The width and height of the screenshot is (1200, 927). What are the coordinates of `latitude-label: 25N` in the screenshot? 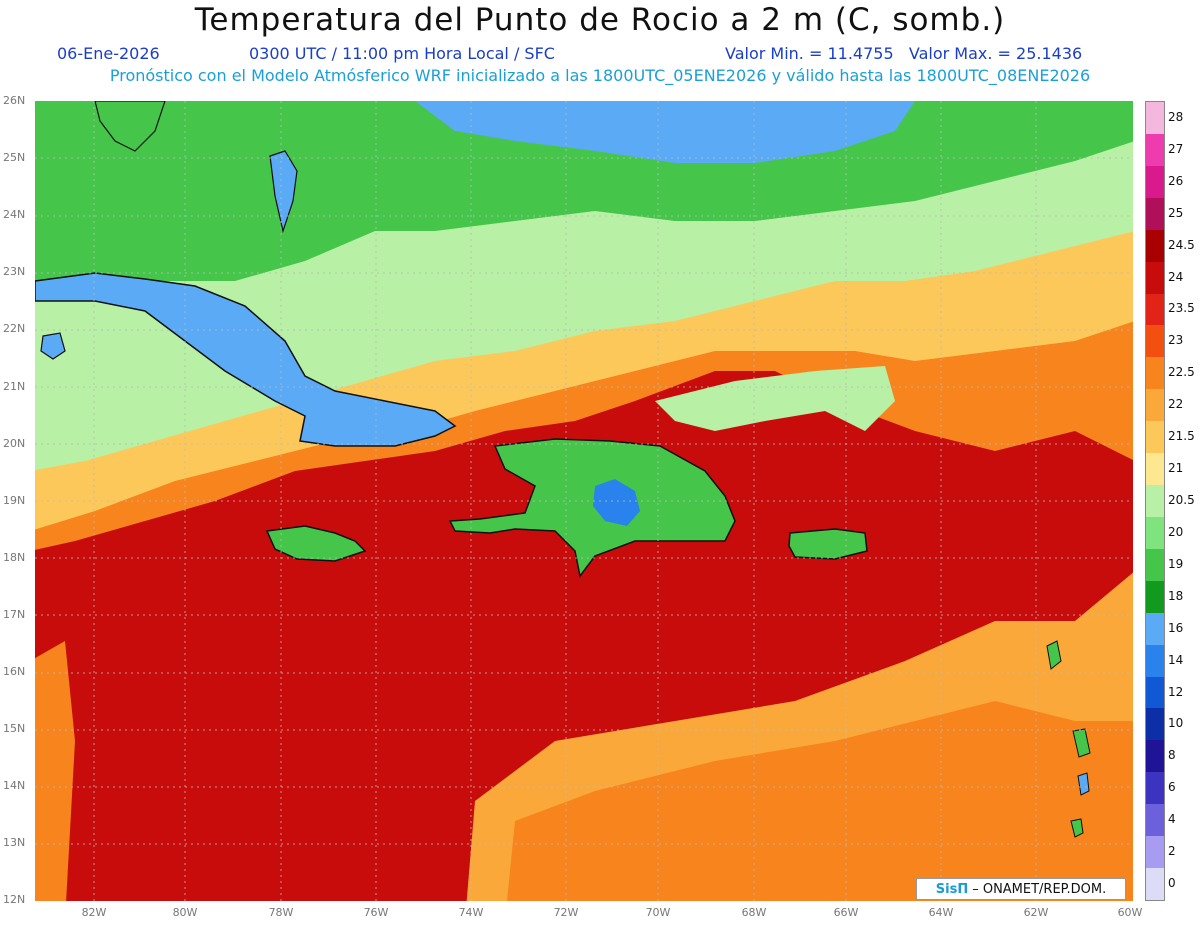 It's located at (14, 158).